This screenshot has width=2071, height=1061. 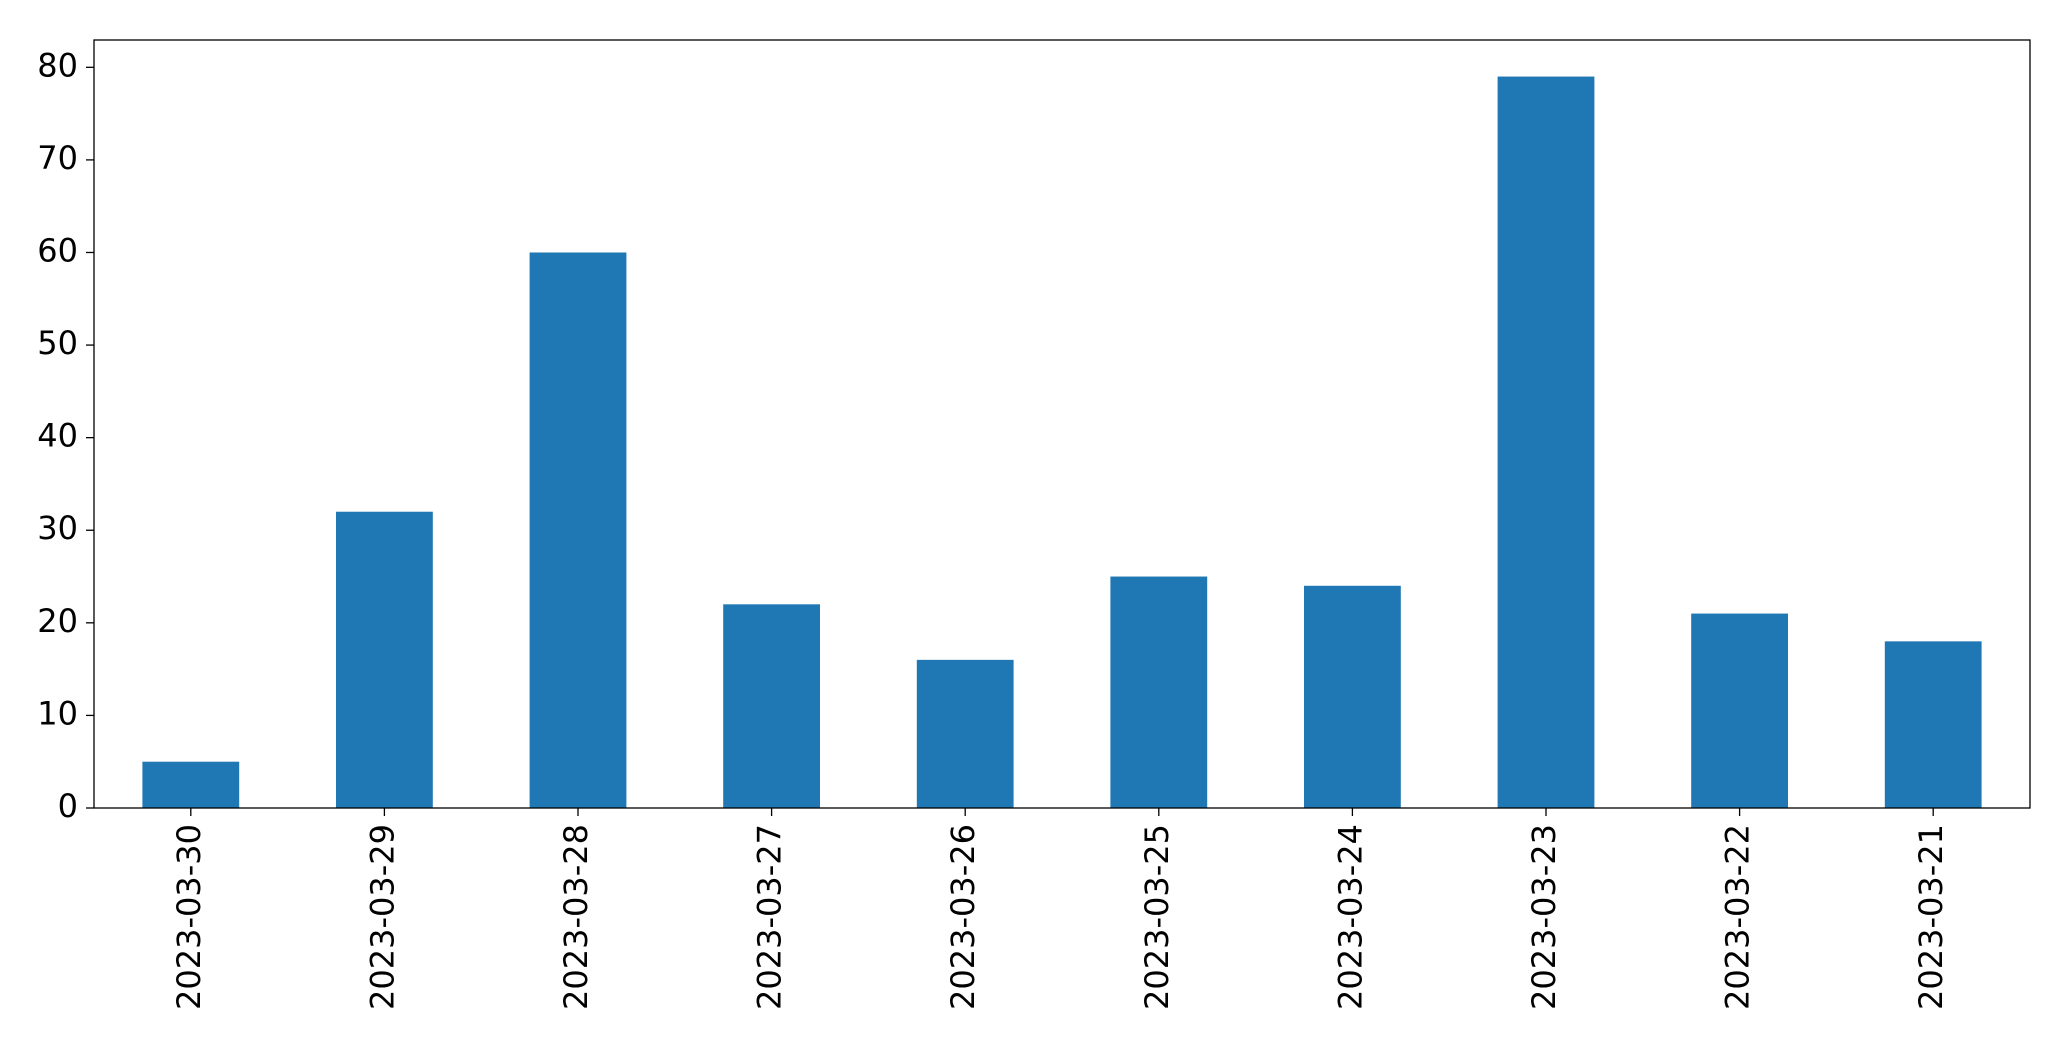 I want to click on y-tick-label: 70, so click(x=57, y=158).